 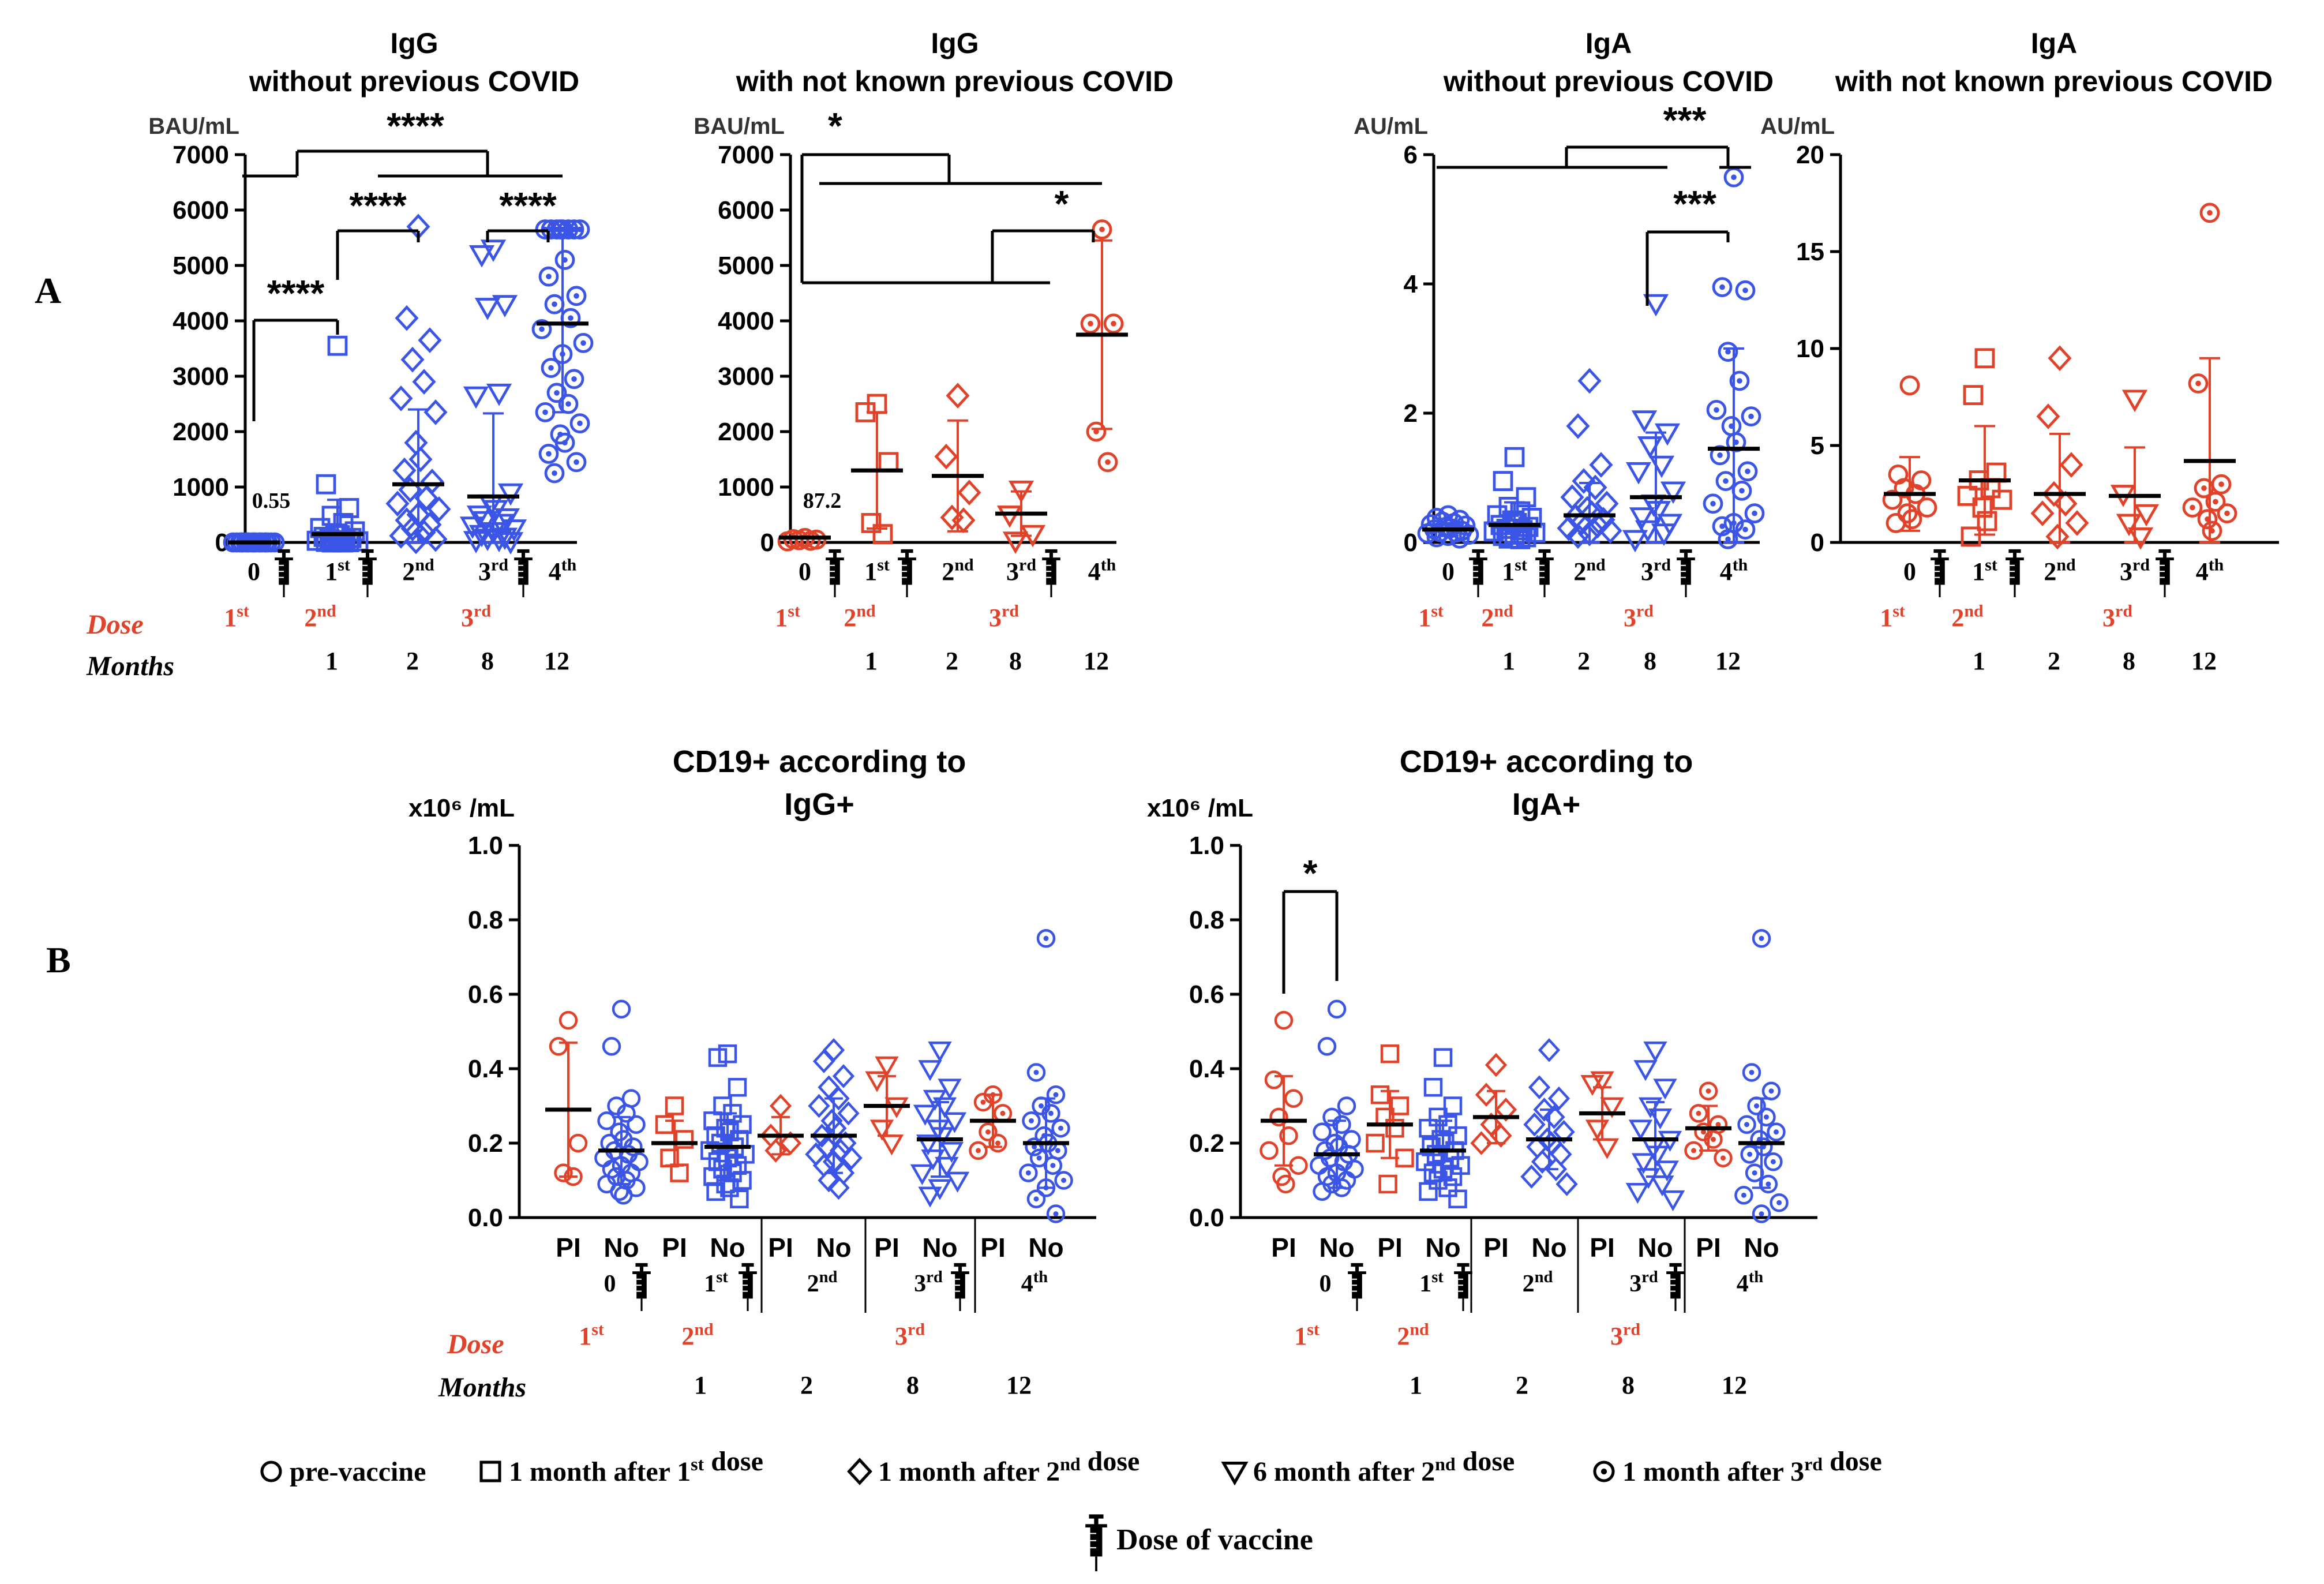 I want to click on group-label: PI, so click(x=1389, y=1248).